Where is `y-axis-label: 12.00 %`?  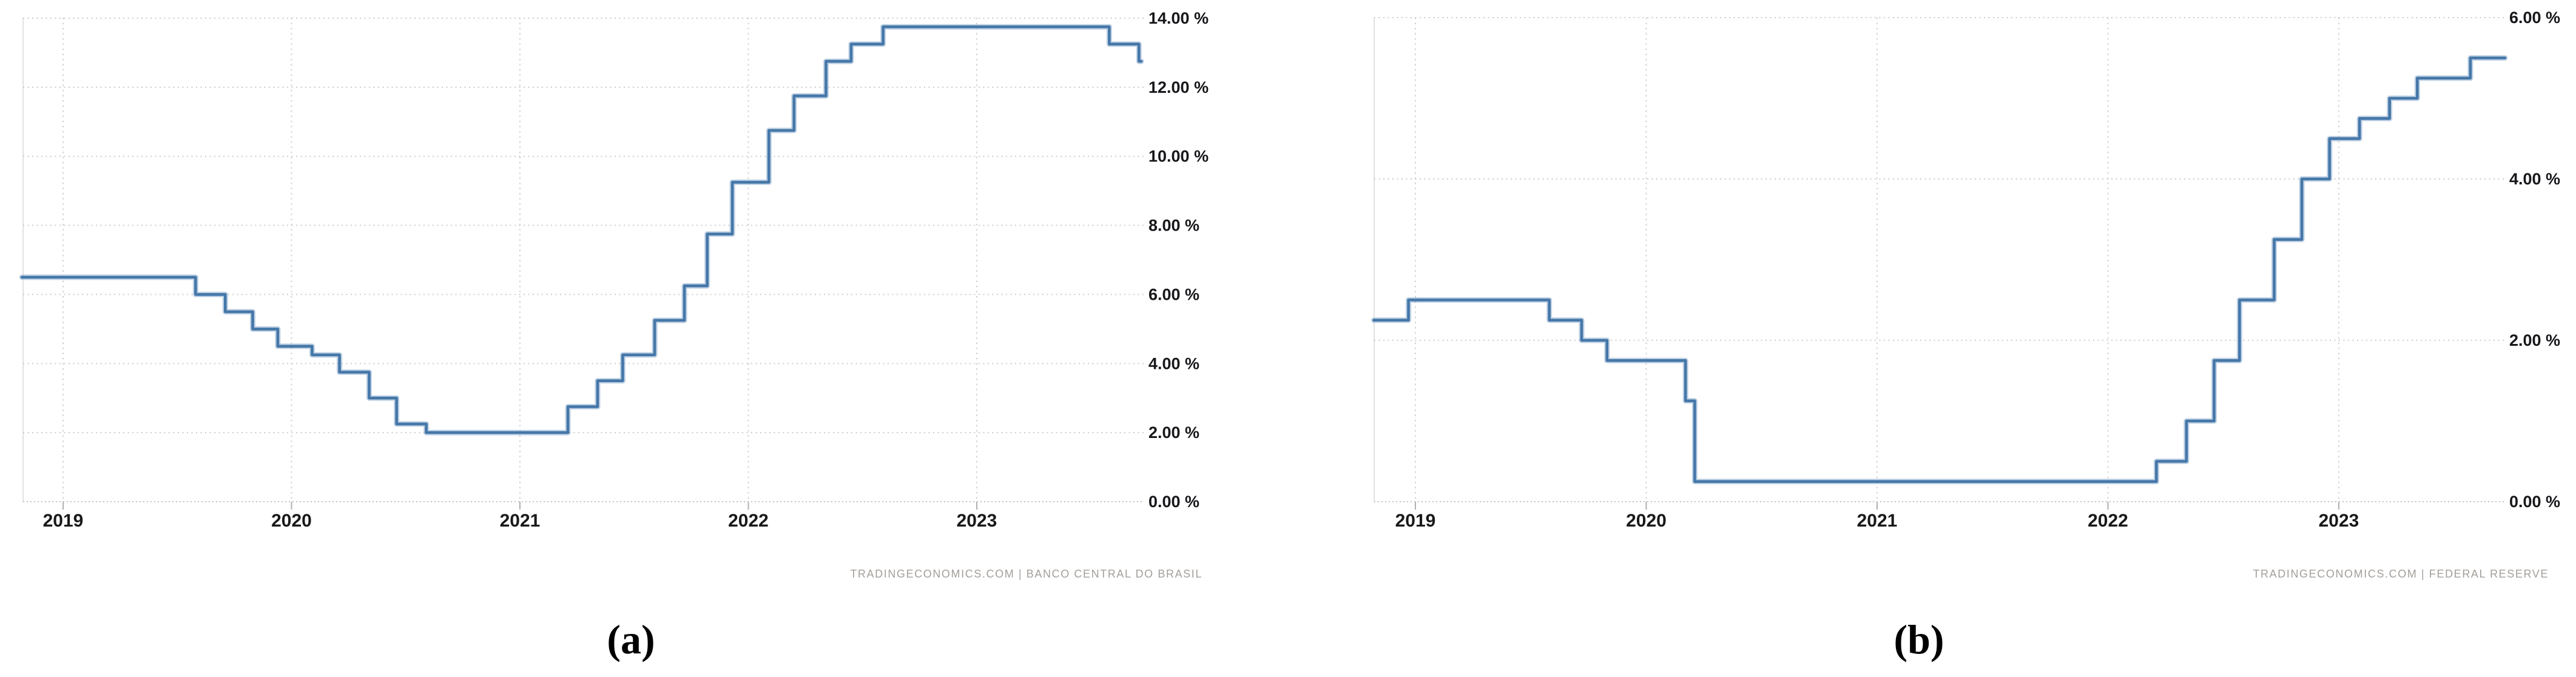 y-axis-label: 12.00 % is located at coordinates (1179, 87).